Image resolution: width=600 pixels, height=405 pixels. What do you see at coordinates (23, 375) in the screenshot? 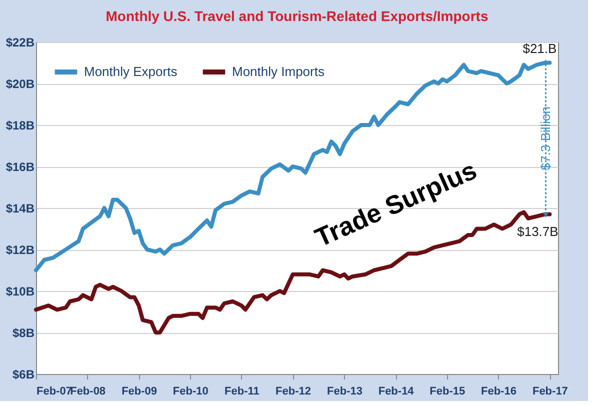
I see `y-tick-label: $6B` at bounding box center [23, 375].